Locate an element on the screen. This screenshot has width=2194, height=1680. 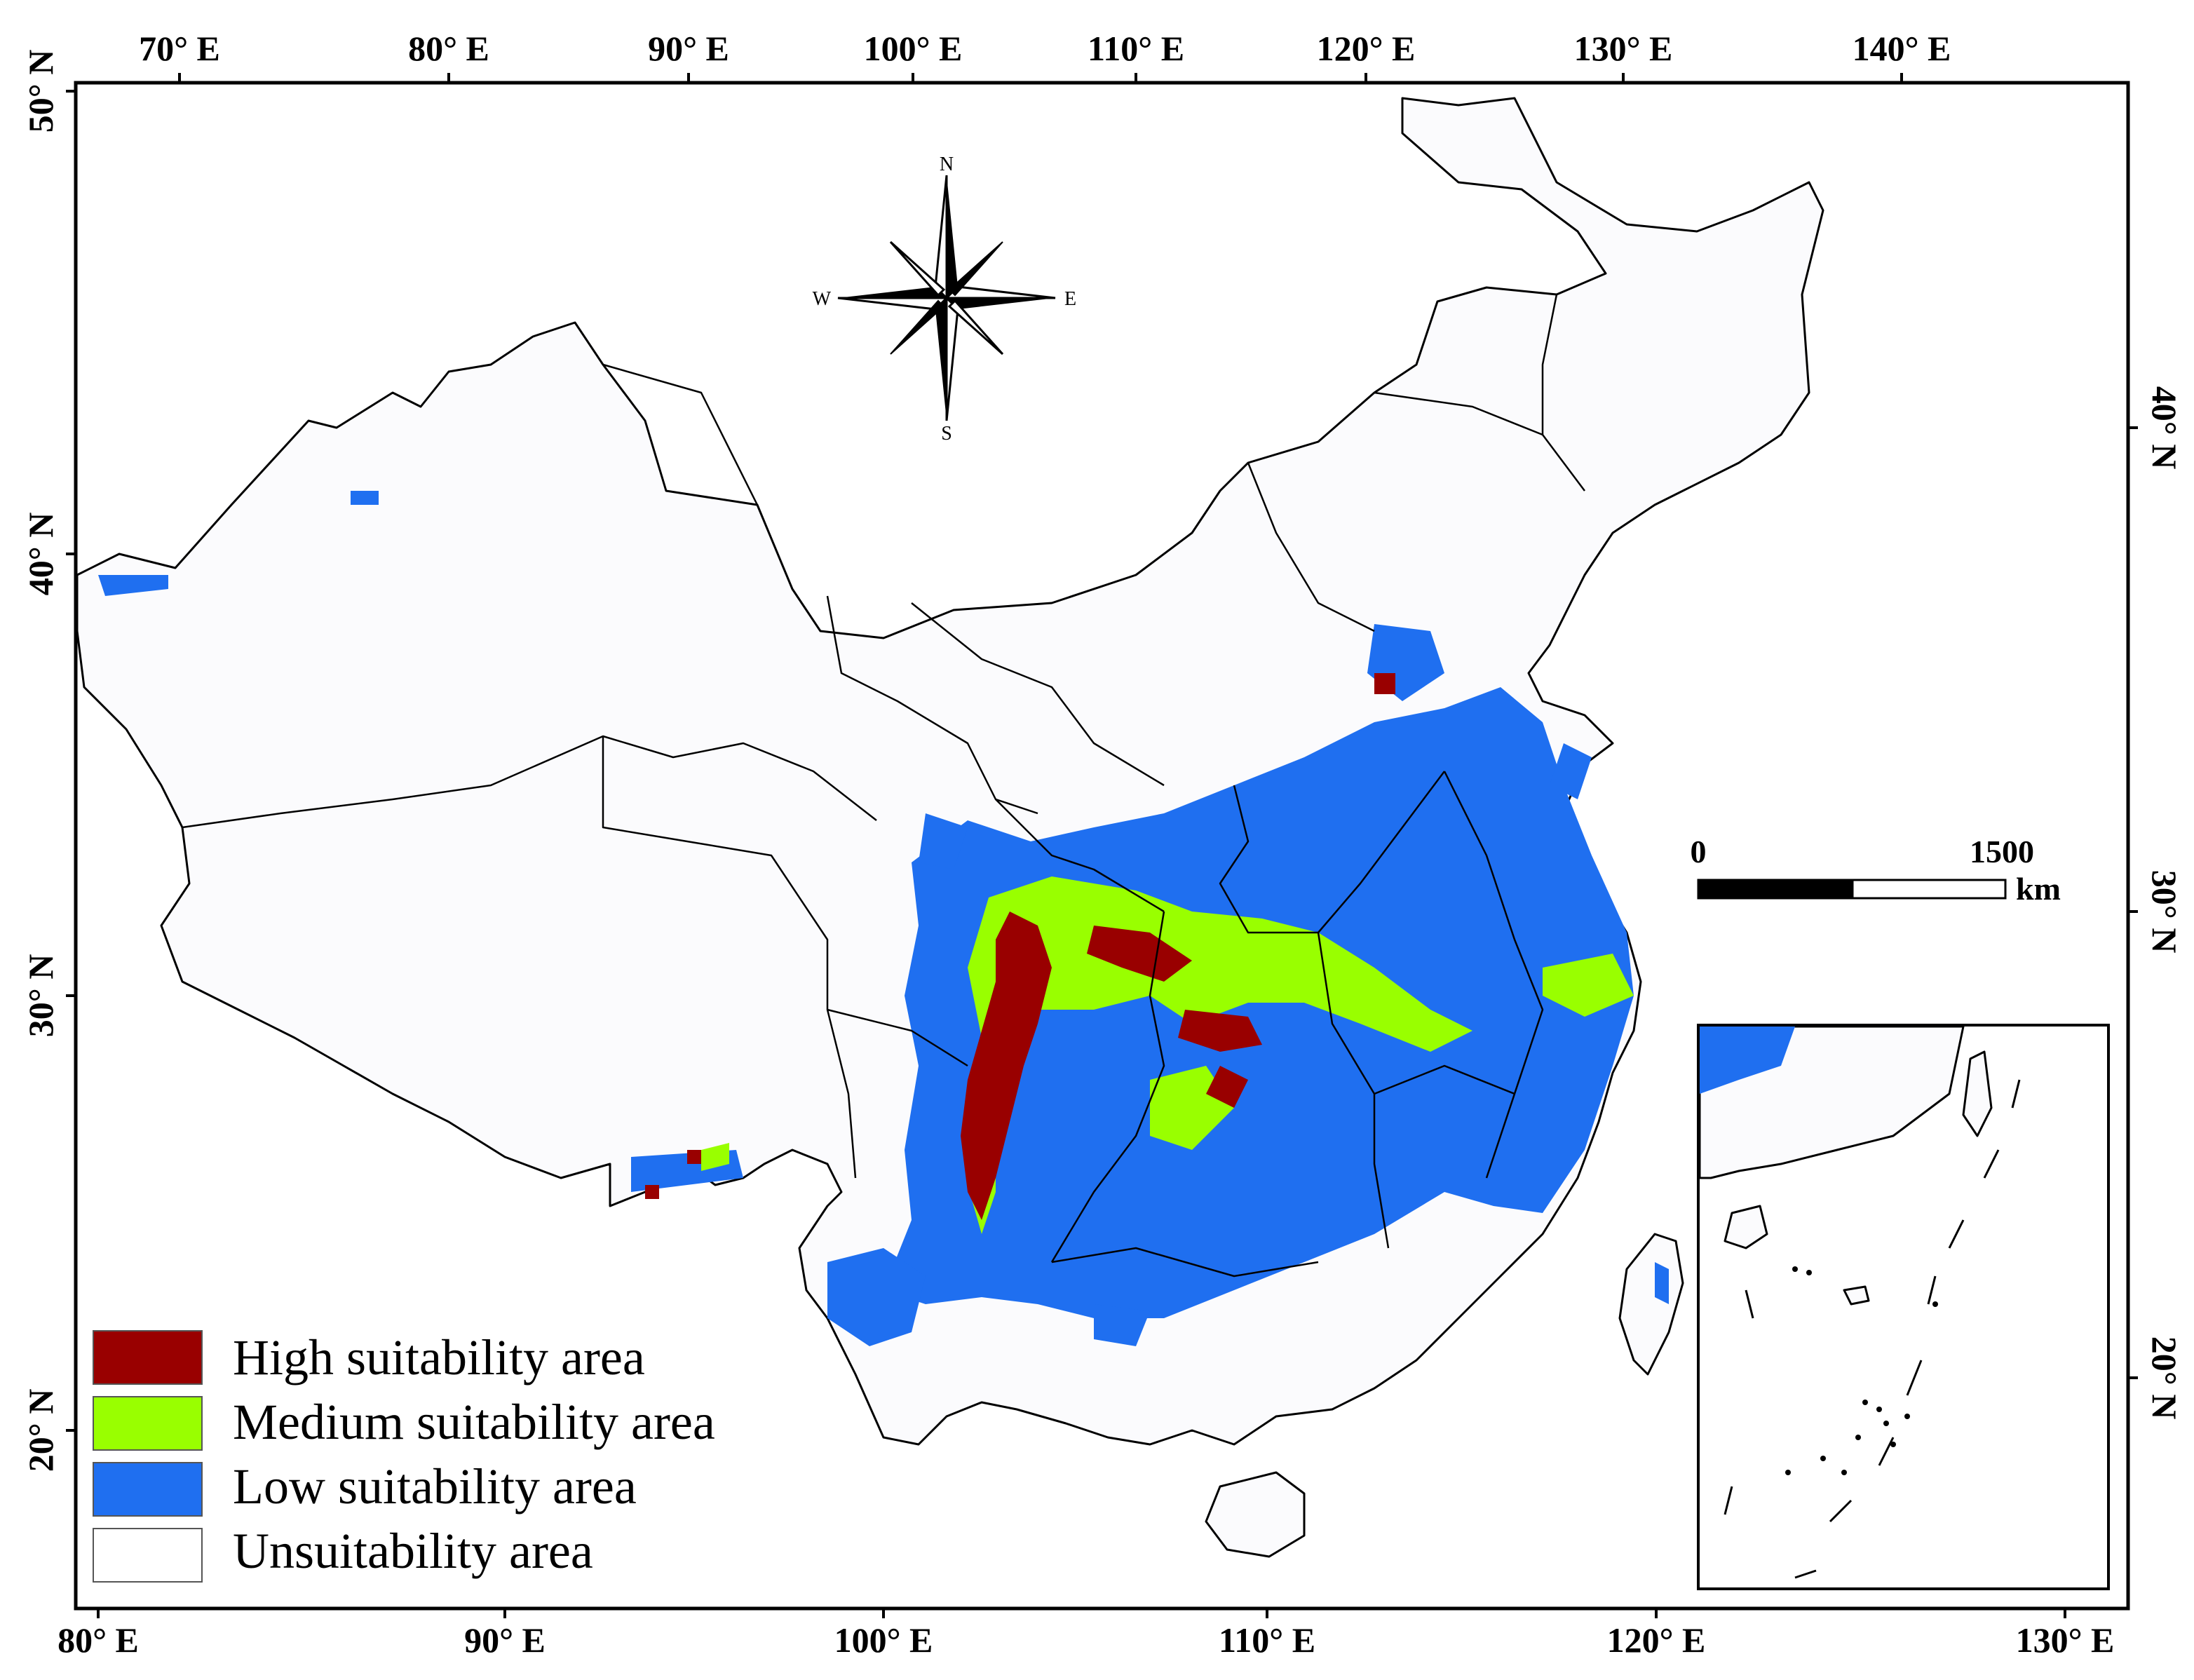
legend-label-high: High suitability area is located at coordinates (439, 1357).